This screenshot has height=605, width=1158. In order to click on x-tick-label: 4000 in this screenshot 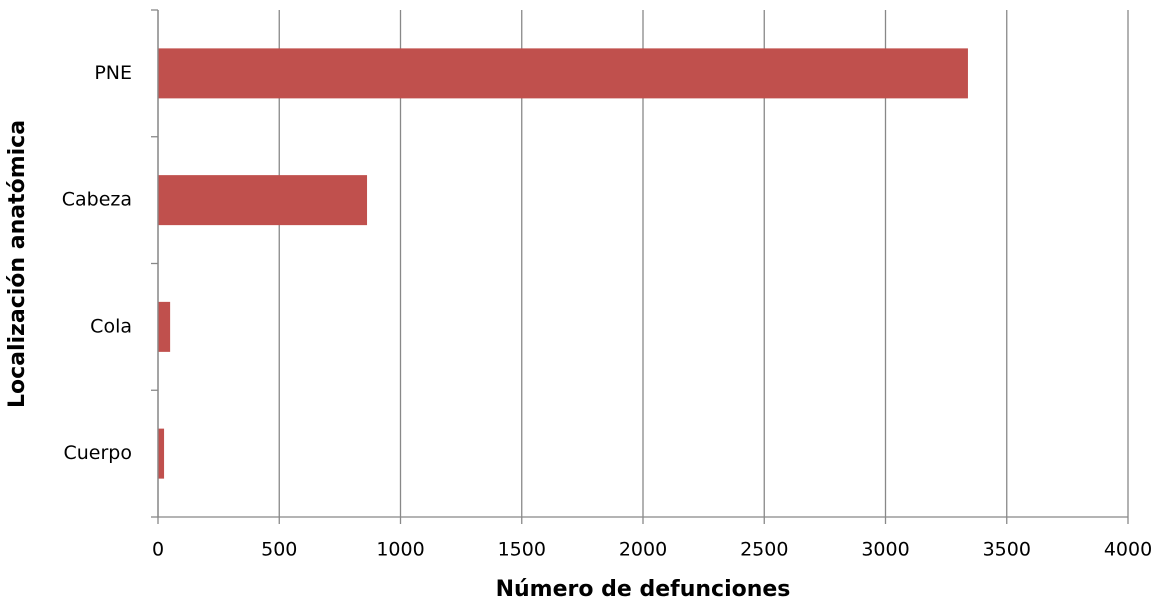, I will do `click(1128, 550)`.